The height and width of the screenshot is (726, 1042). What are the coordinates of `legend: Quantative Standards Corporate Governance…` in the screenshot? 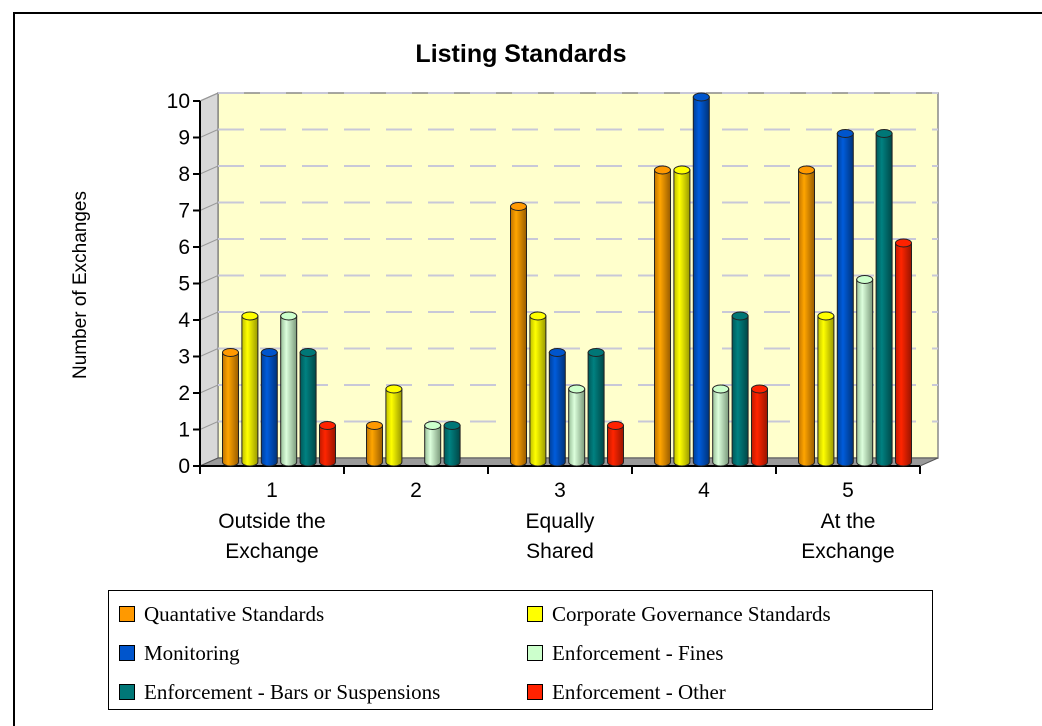 It's located at (520, 650).